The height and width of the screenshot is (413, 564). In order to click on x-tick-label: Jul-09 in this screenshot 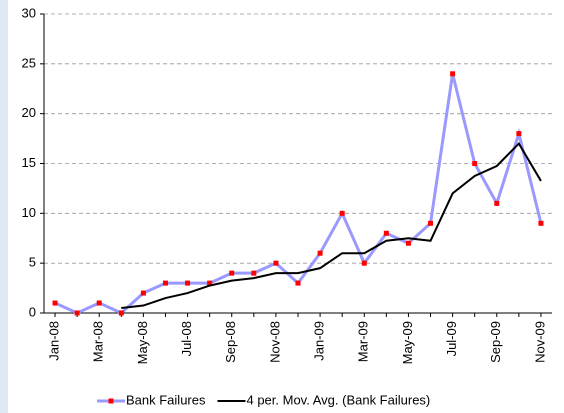, I will do `click(451, 338)`.